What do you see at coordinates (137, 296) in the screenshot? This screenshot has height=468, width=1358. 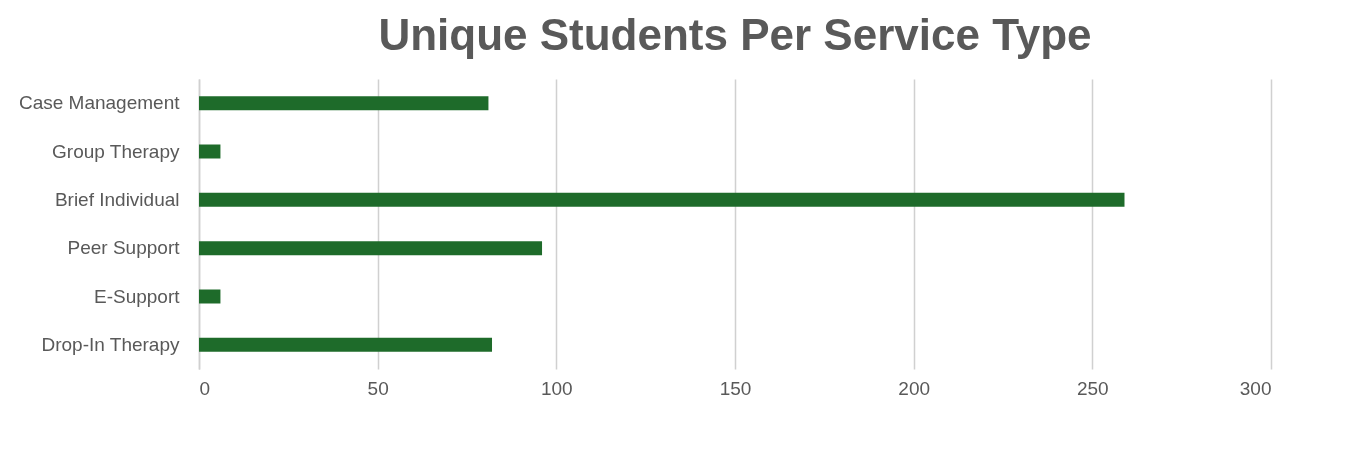 I see `y-tick-label: E-Support` at bounding box center [137, 296].